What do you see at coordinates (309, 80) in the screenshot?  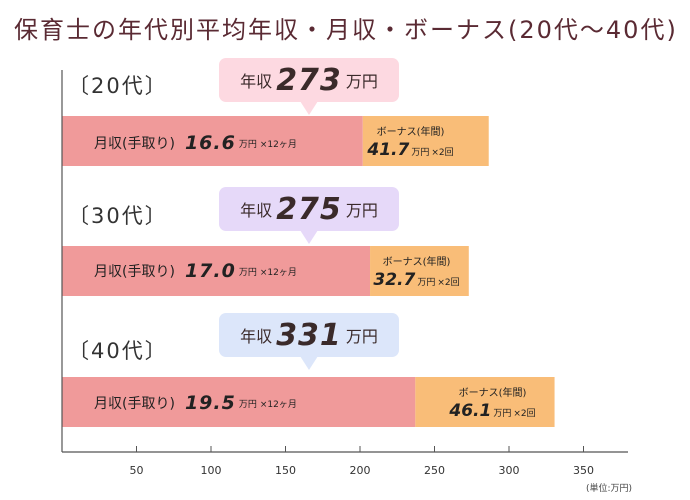 I see `annual-value-20s: 273` at bounding box center [309, 80].